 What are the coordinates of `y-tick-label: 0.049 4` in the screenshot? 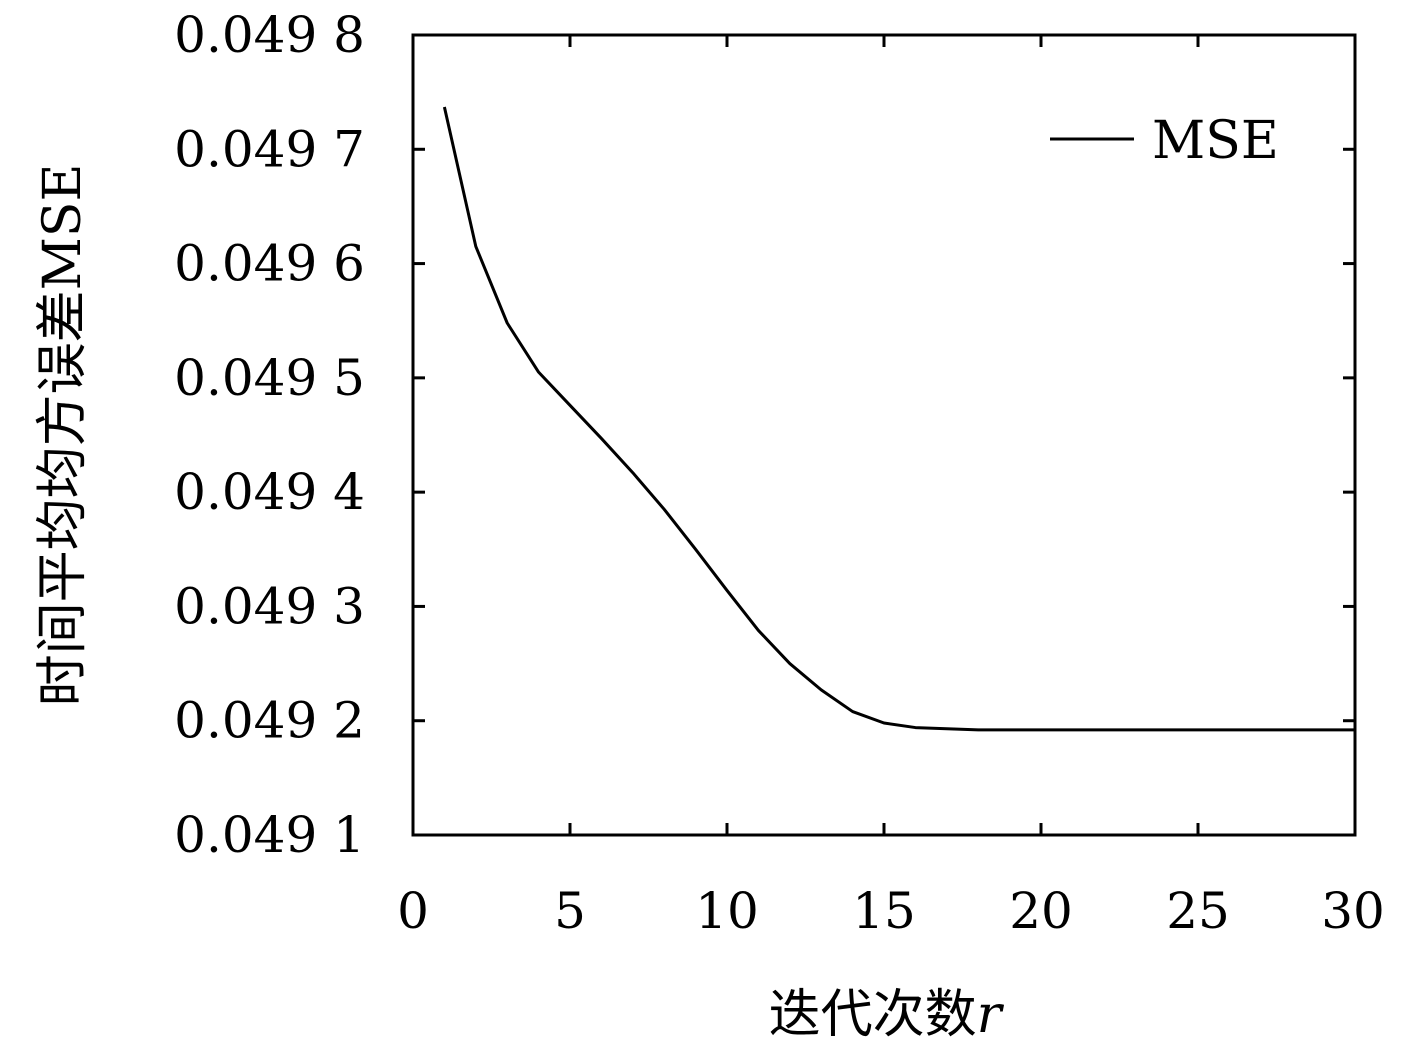 It's located at (269, 492).